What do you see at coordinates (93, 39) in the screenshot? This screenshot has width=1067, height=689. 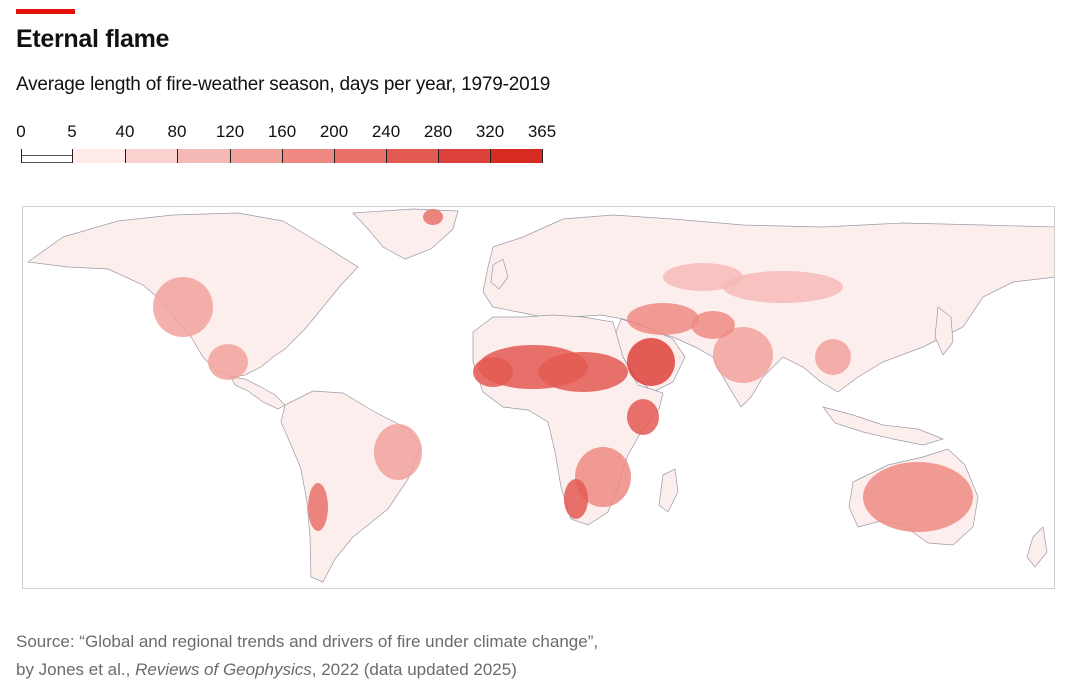 I see `chart-title: Eternal flame` at bounding box center [93, 39].